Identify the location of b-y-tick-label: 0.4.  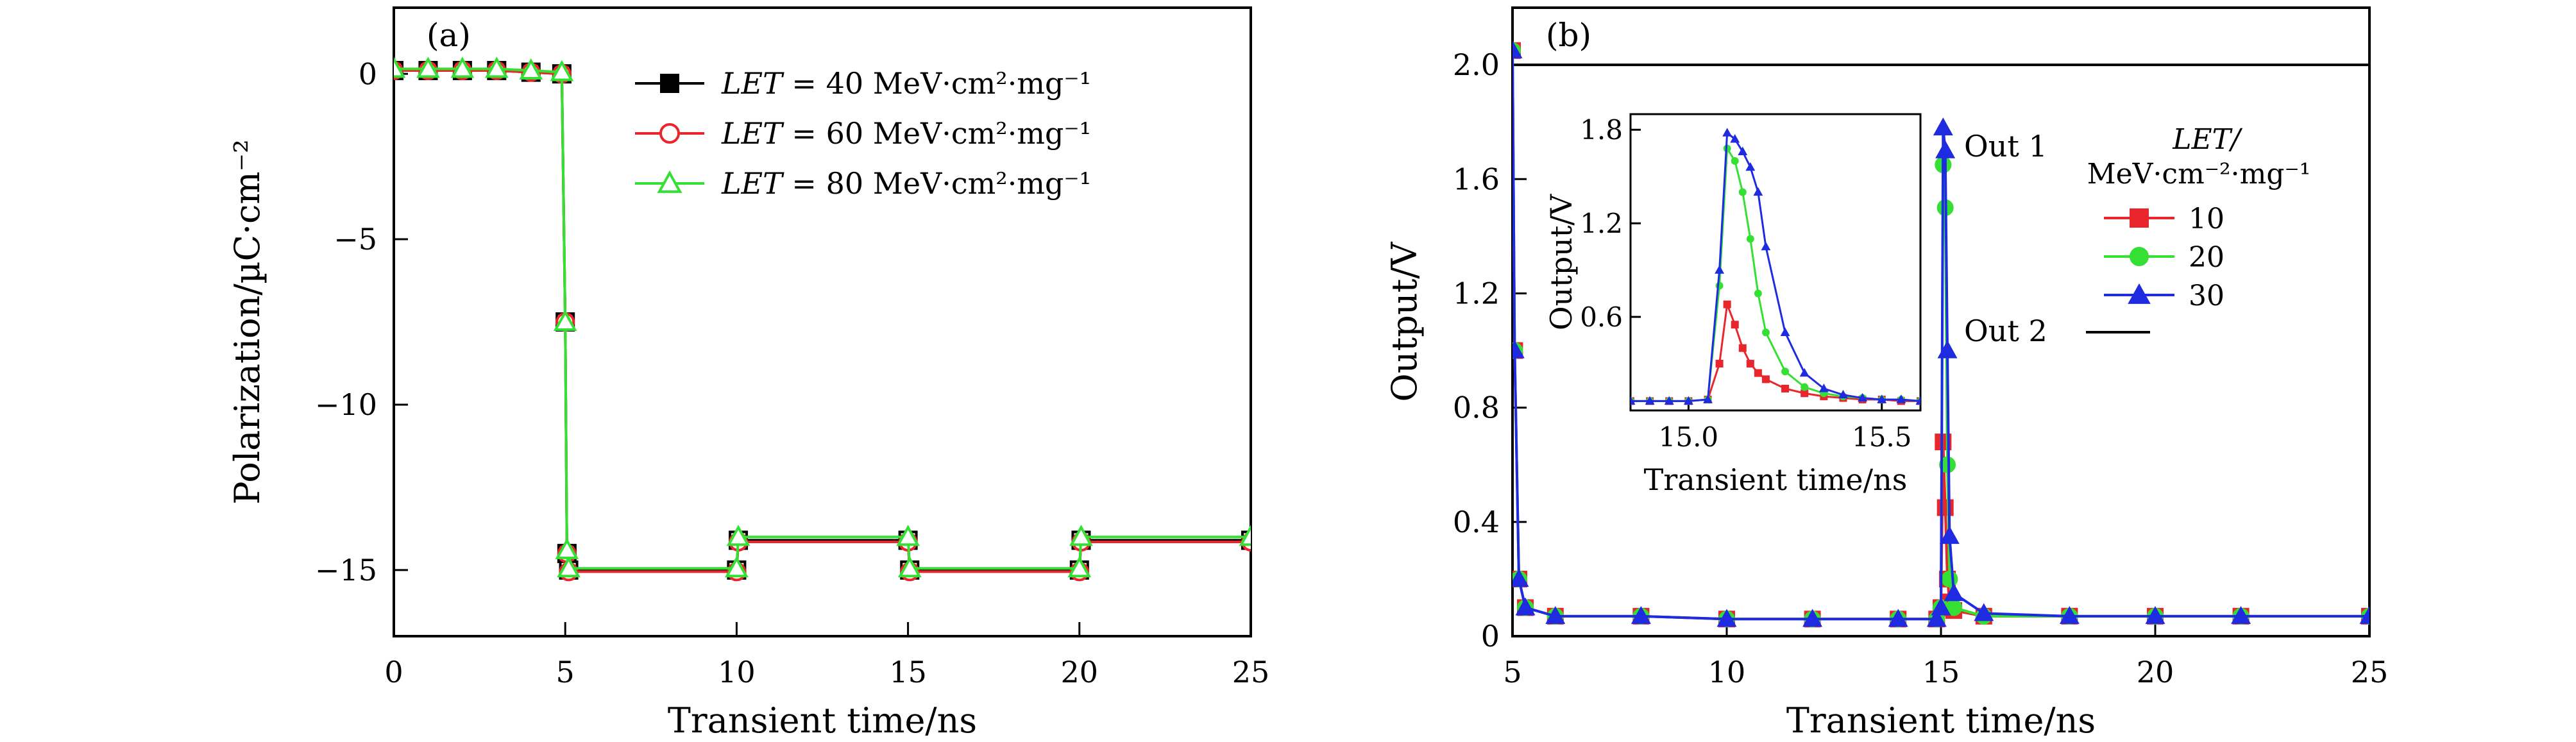
(1476, 522).